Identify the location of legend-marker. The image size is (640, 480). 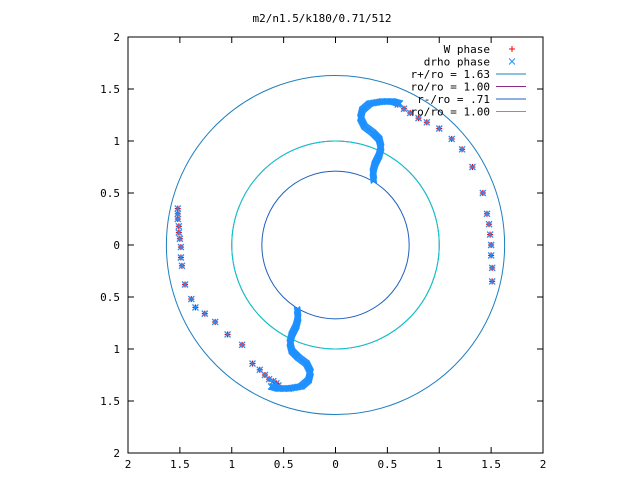
(512, 61).